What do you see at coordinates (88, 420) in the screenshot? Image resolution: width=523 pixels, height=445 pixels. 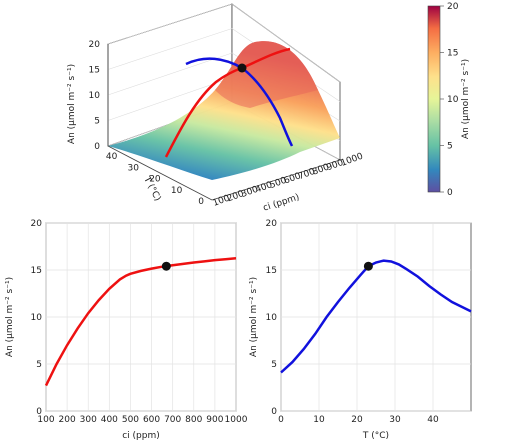 I see `x-tick-label: 300` at bounding box center [88, 420].